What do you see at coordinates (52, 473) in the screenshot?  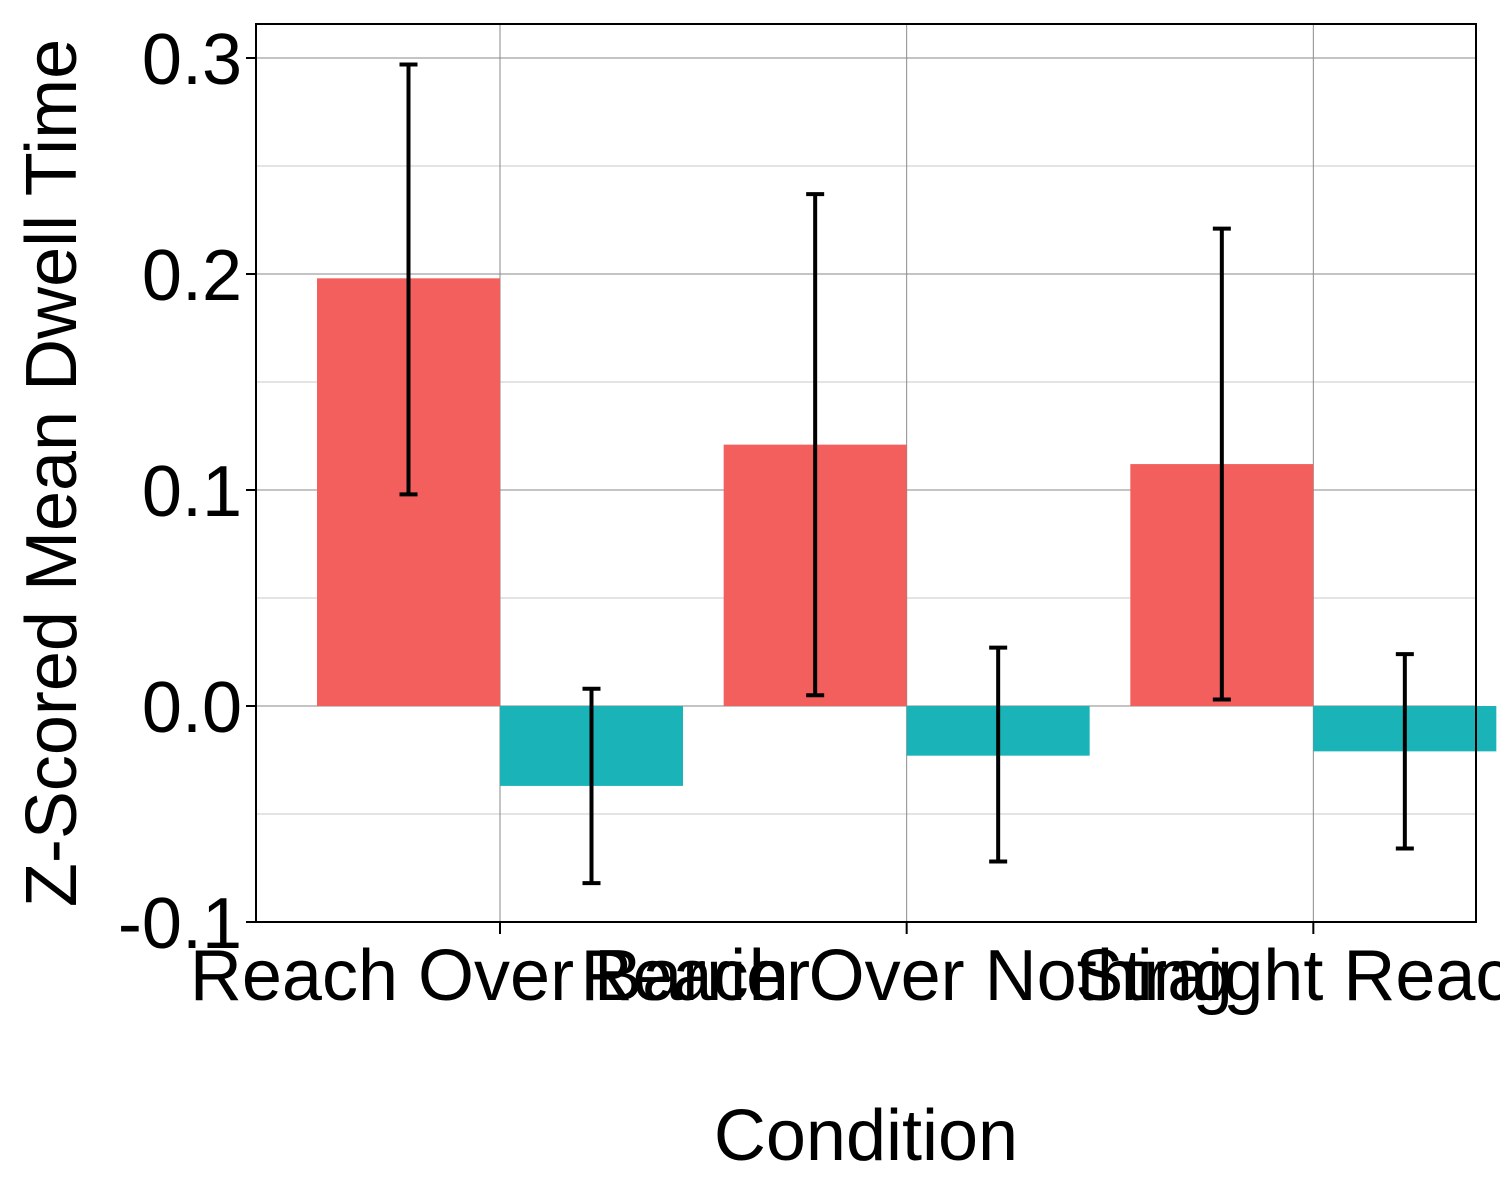 I see `y-axis-title: Z-Scored Mean Dwell Time` at bounding box center [52, 473].